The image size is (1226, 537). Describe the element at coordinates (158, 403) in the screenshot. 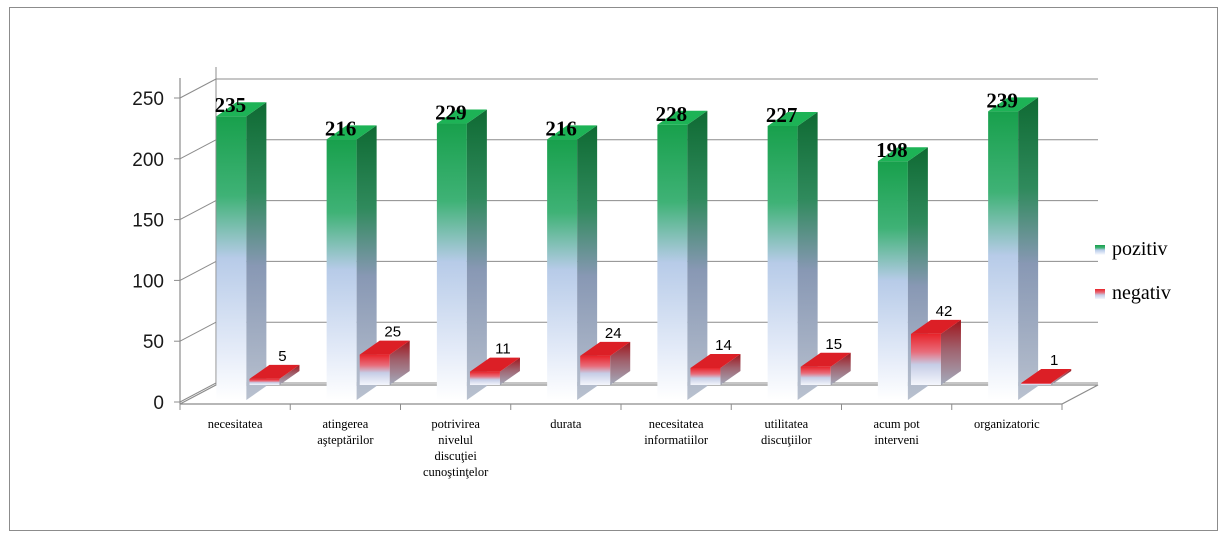

I see `y-tick-label: 0` at that location.